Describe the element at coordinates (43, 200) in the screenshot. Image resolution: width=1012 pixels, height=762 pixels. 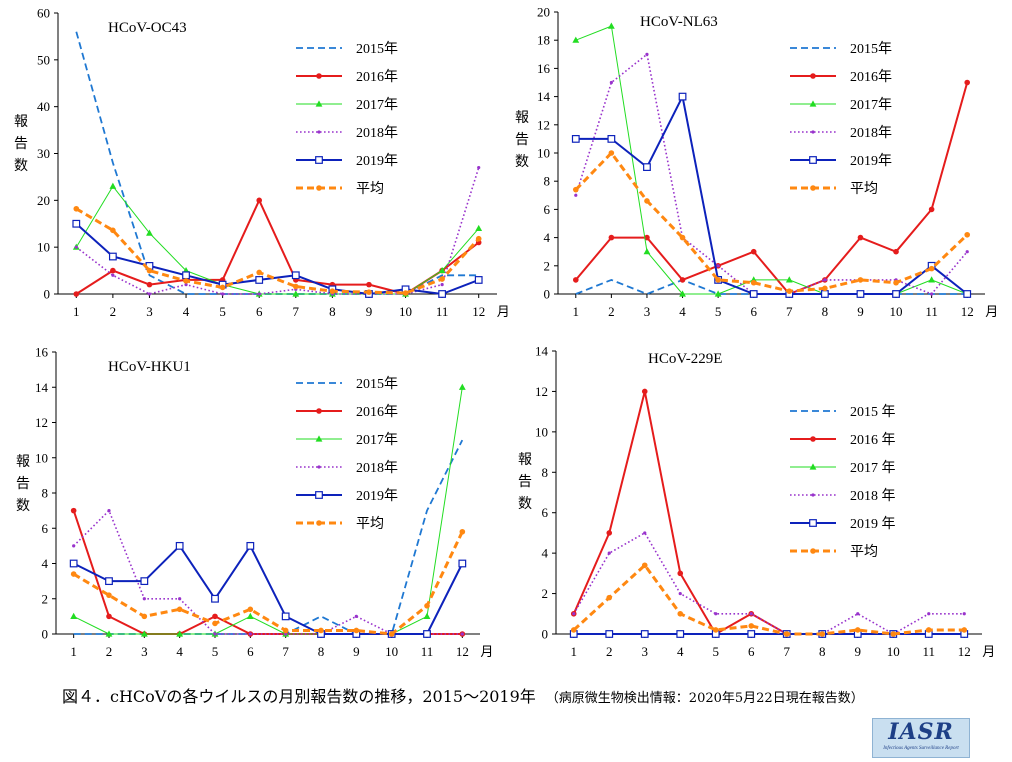
I see `y-tick-label: 20` at that location.